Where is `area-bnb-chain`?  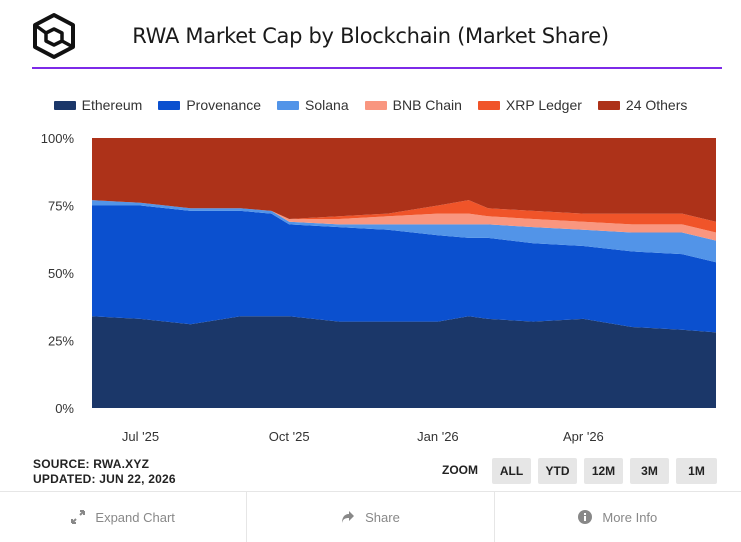 area-bnb-chain is located at coordinates (404, 220).